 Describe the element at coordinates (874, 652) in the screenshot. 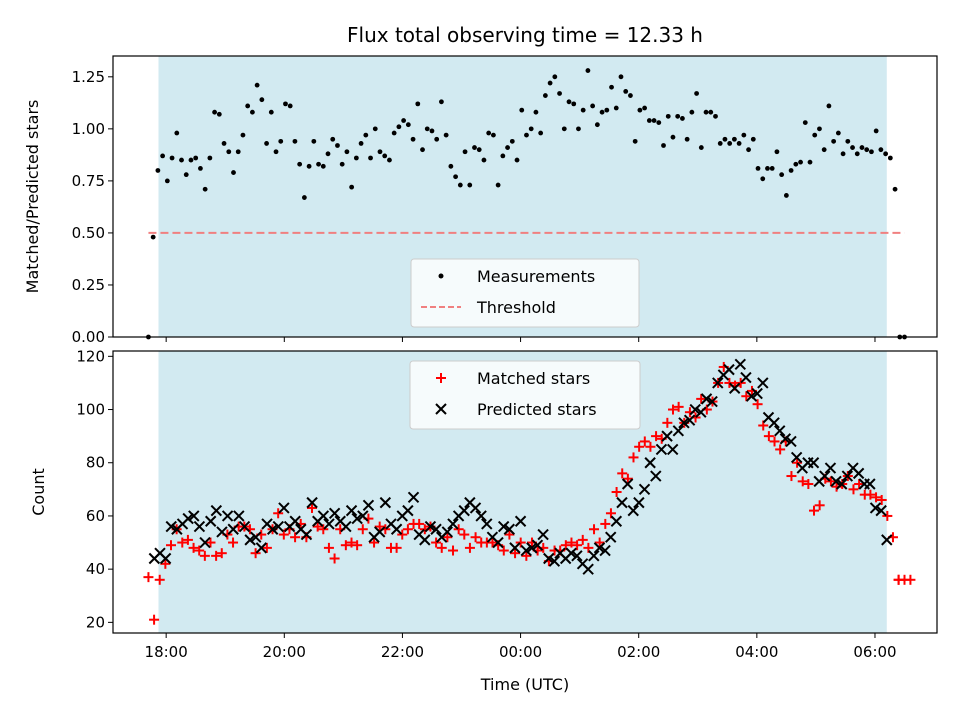

I see `x-tick-label: 06:00` at that location.